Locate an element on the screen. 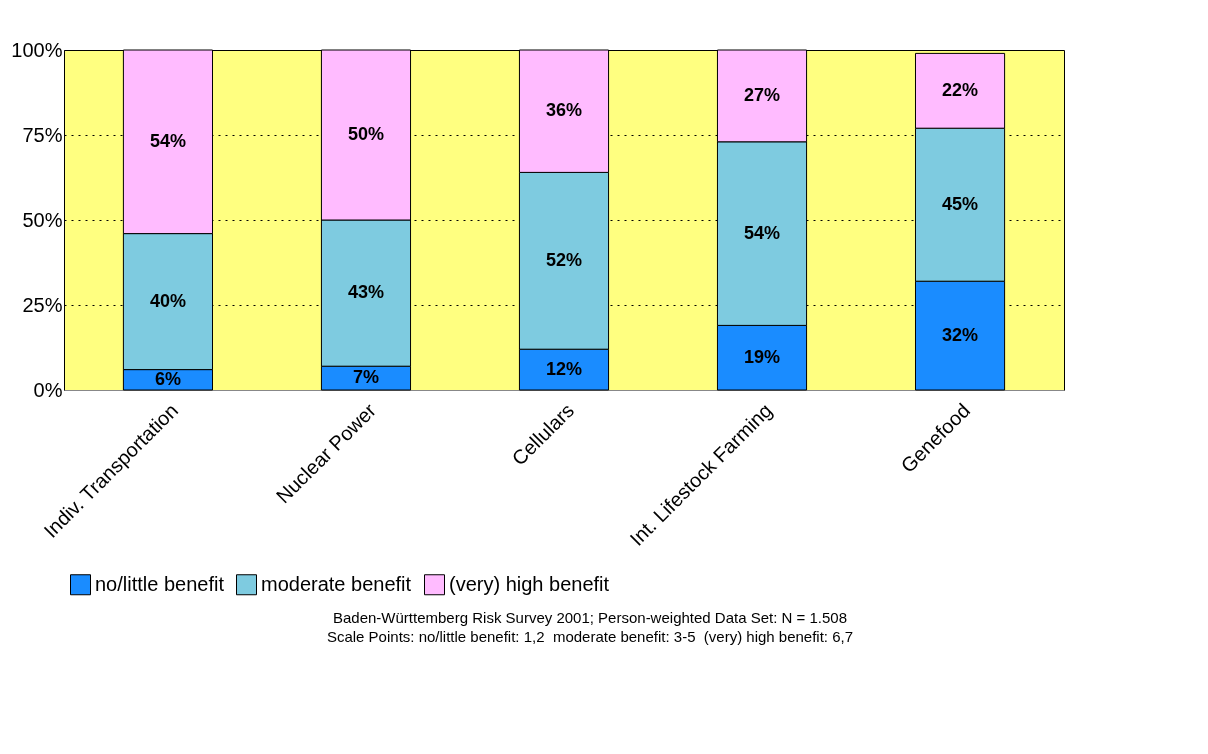  legend-label: (very) high benefit is located at coordinates (529, 583).